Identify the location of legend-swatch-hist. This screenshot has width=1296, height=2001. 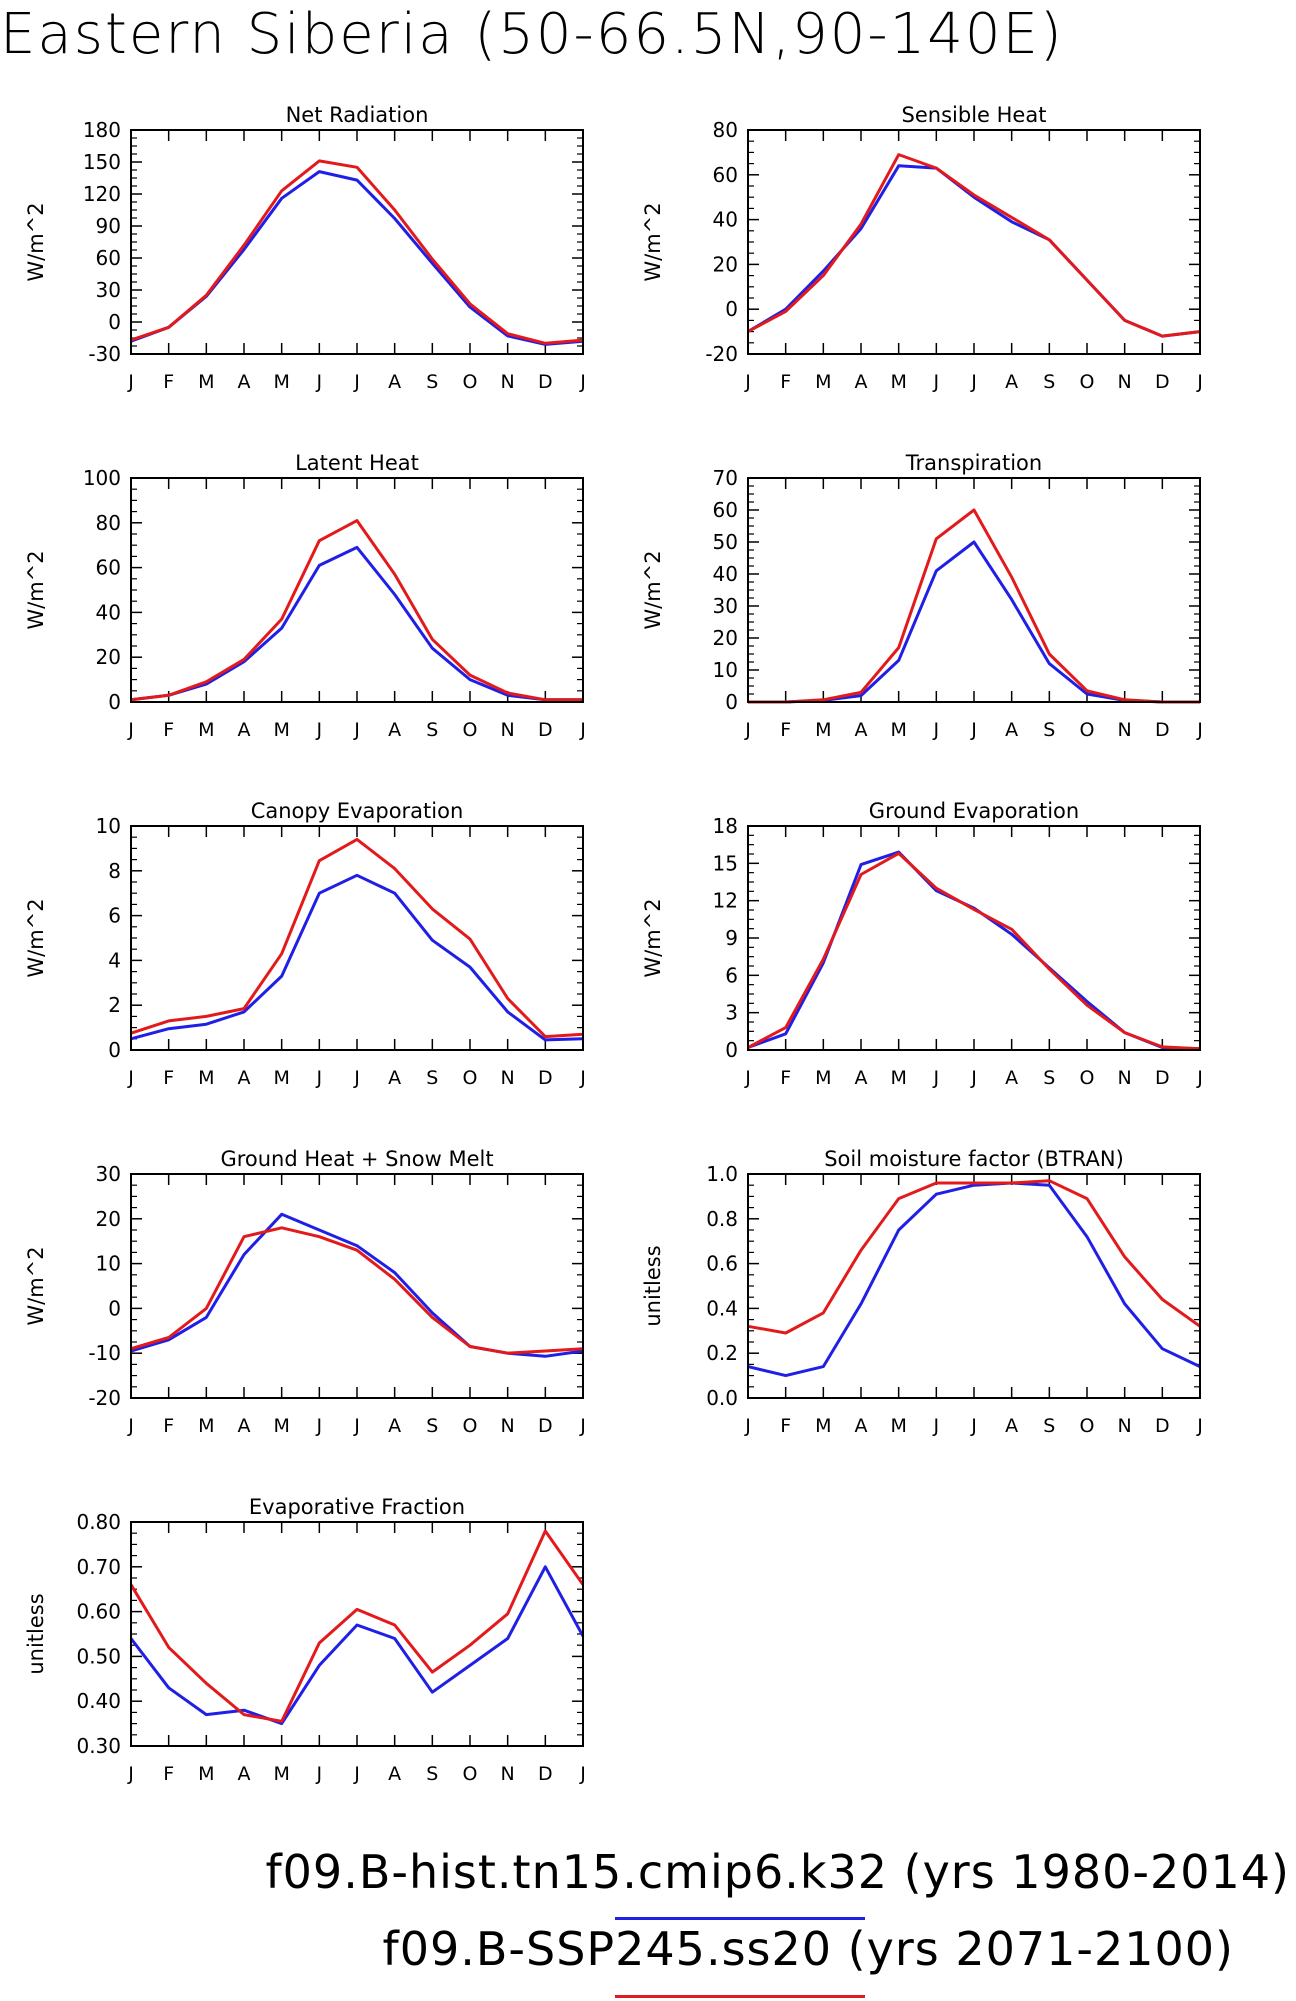
(740, 1918).